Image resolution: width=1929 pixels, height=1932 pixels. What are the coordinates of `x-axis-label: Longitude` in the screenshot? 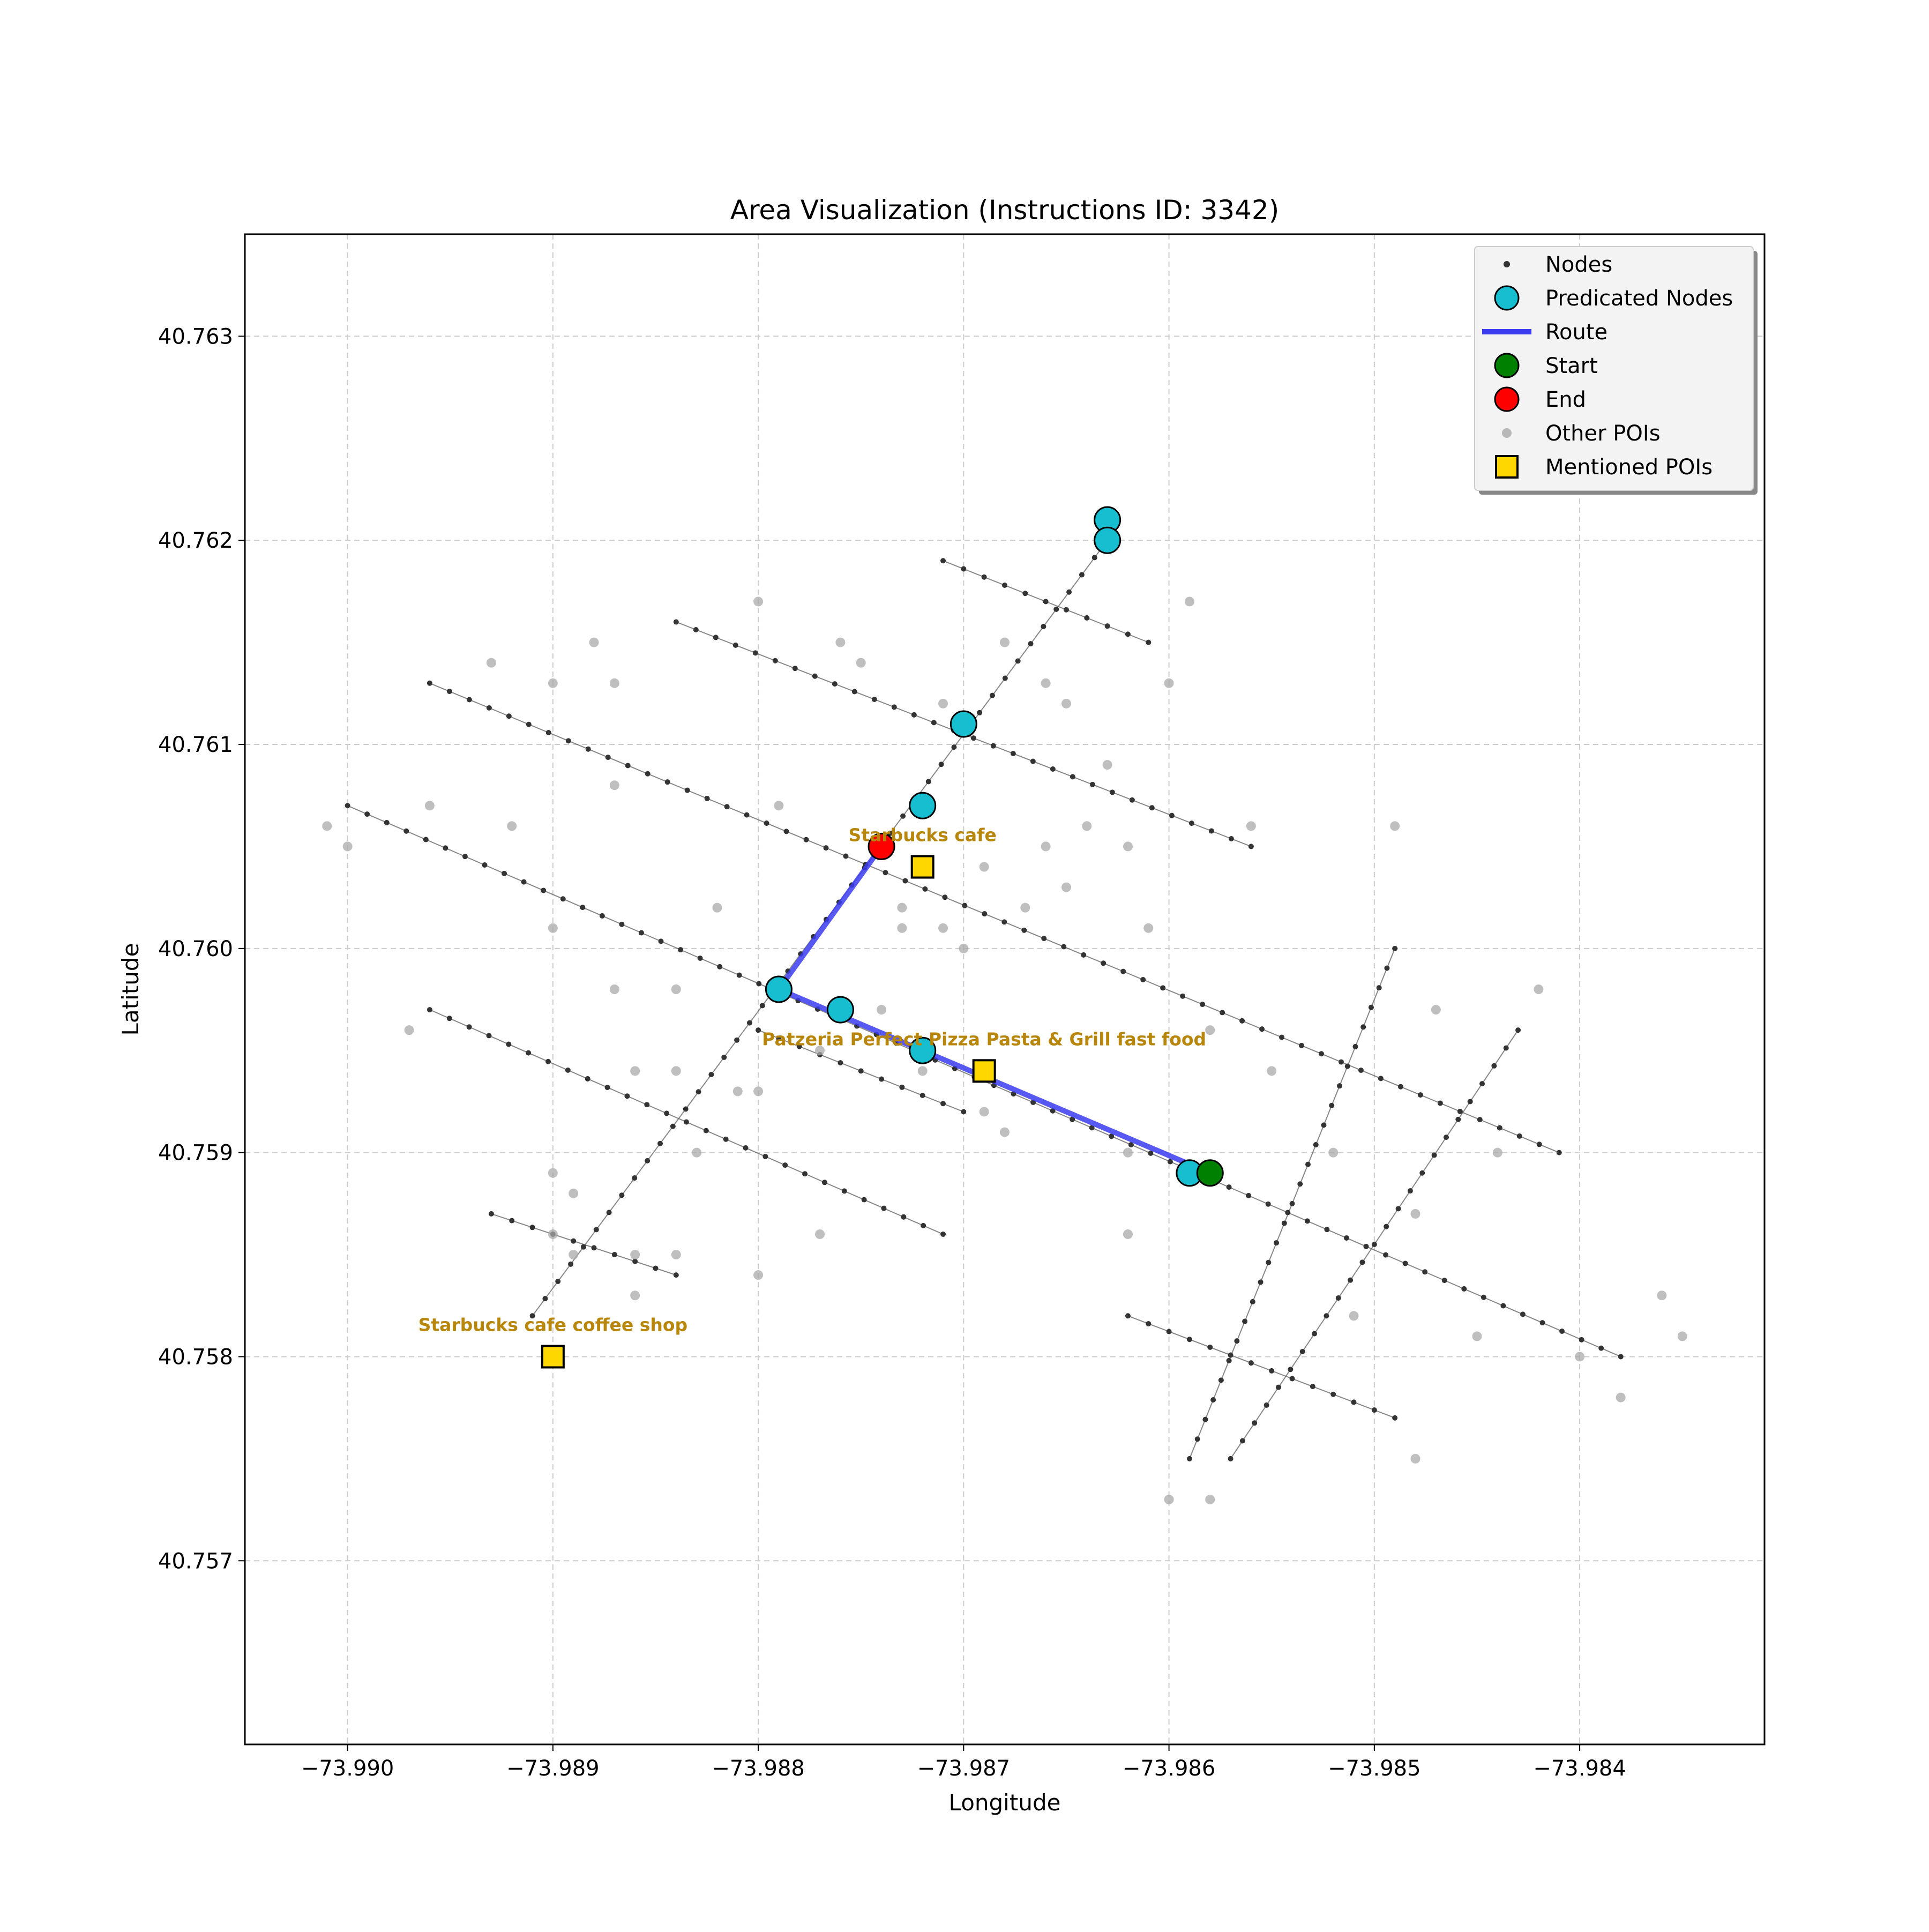 It's located at (1005, 1802).